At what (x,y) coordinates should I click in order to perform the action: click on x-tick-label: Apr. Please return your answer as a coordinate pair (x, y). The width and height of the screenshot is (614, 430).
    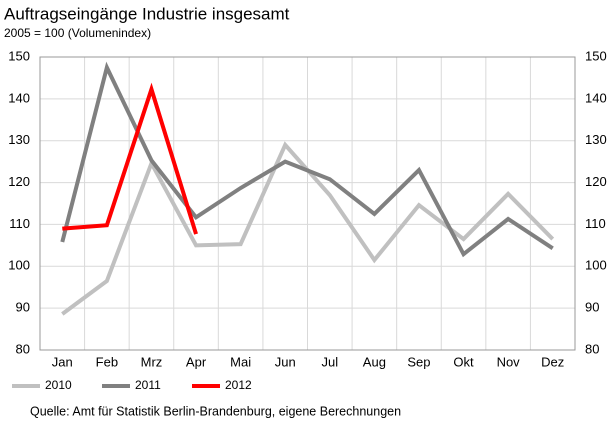
    Looking at the image, I should click on (196, 361).